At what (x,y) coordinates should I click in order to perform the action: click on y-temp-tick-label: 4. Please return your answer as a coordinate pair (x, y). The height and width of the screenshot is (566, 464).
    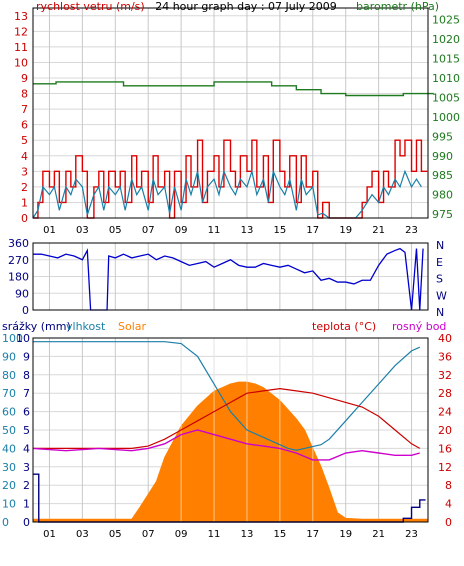
    Looking at the image, I should click on (448, 504).